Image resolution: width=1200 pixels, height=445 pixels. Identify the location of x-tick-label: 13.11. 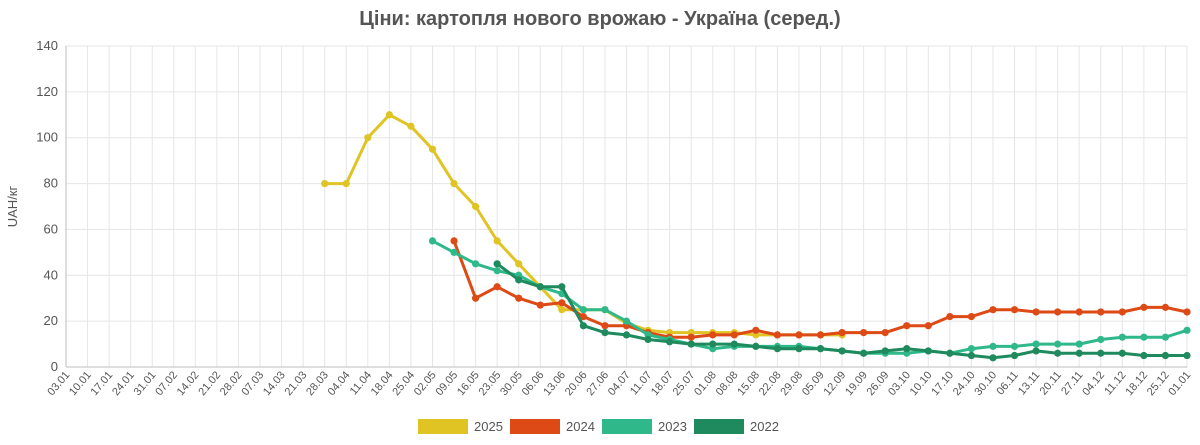
(1029, 383).